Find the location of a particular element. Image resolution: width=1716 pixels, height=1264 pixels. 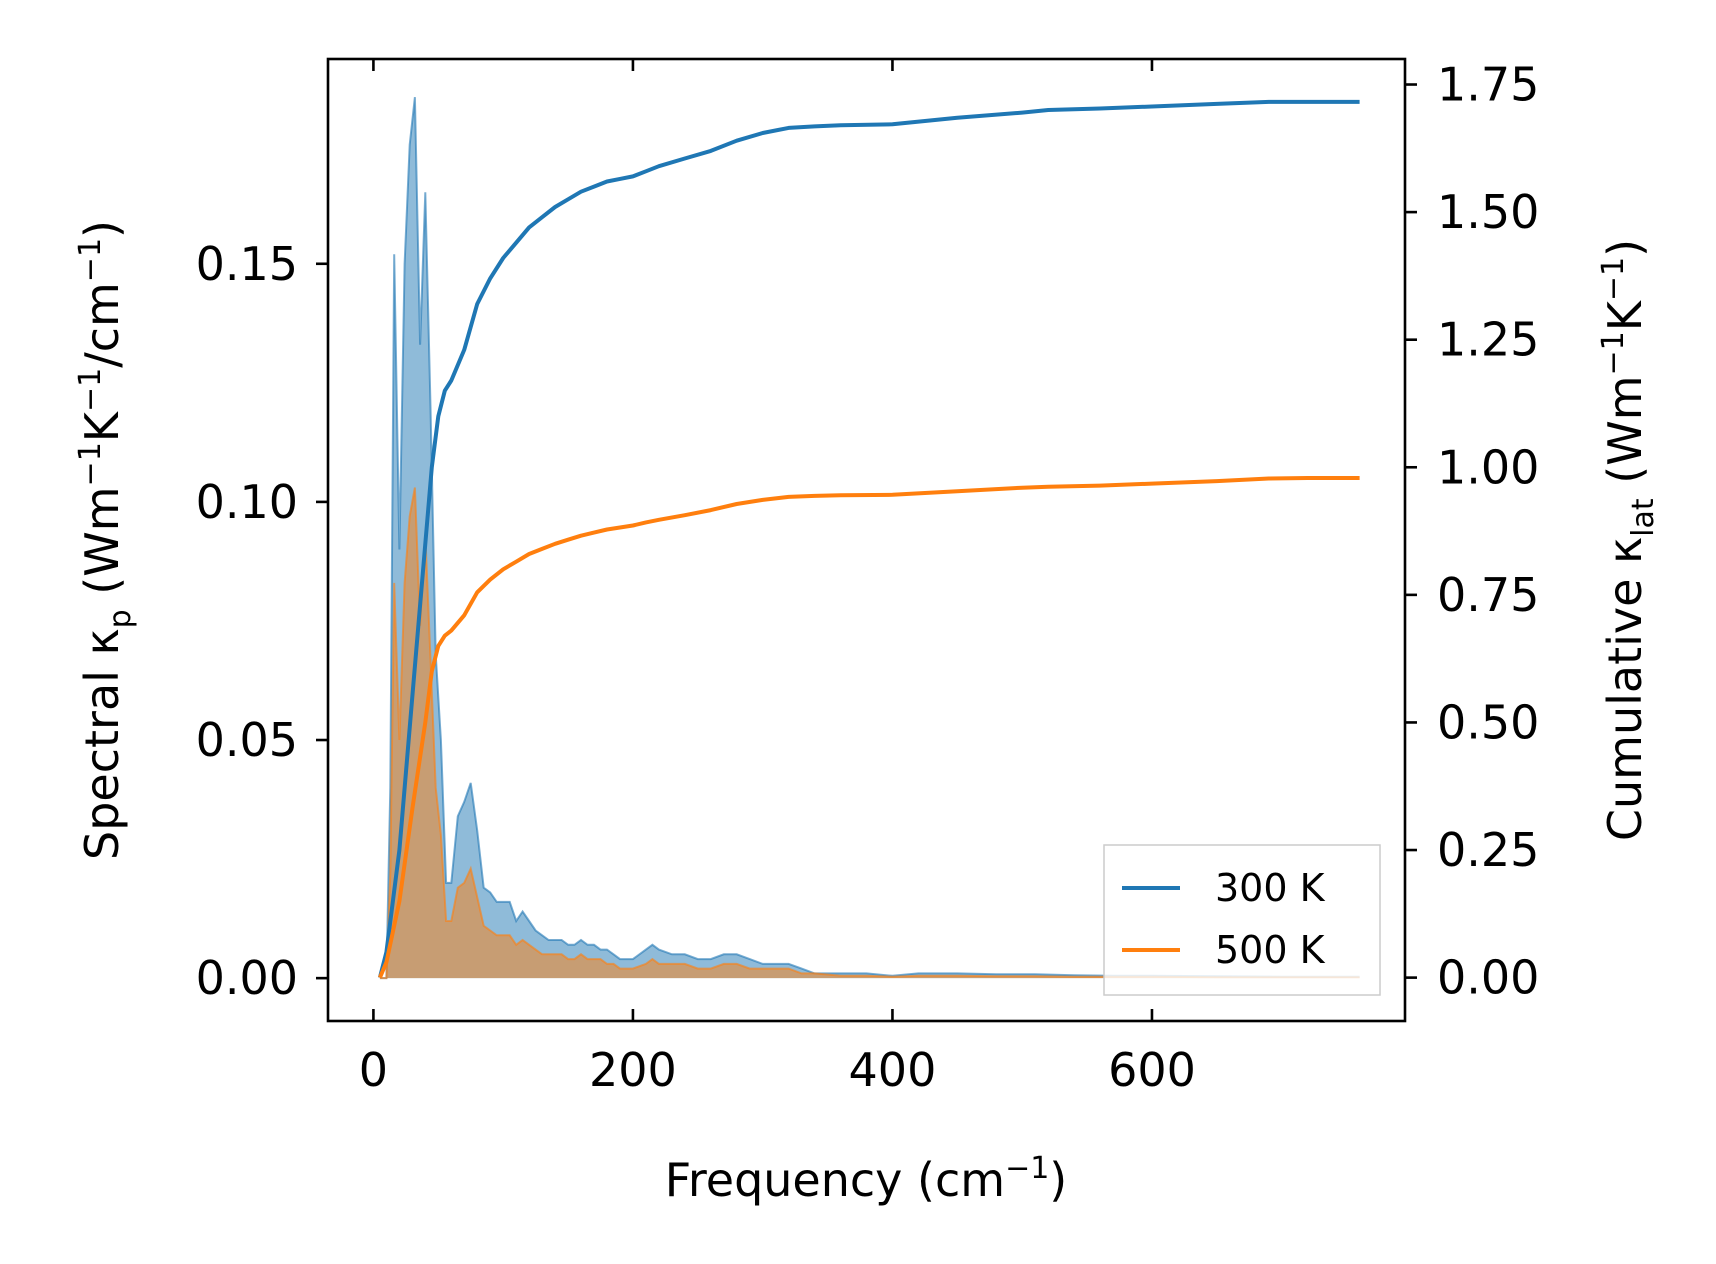

x-tick-label: 200 is located at coordinates (633, 1070).